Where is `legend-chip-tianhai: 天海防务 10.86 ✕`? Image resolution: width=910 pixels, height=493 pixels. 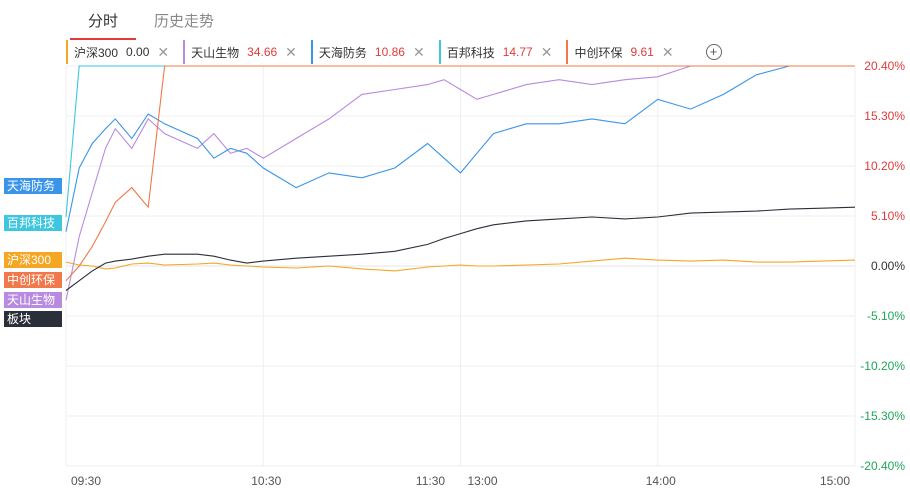 legend-chip-tianhai: 天海防务 10.86 ✕ is located at coordinates (370, 52).